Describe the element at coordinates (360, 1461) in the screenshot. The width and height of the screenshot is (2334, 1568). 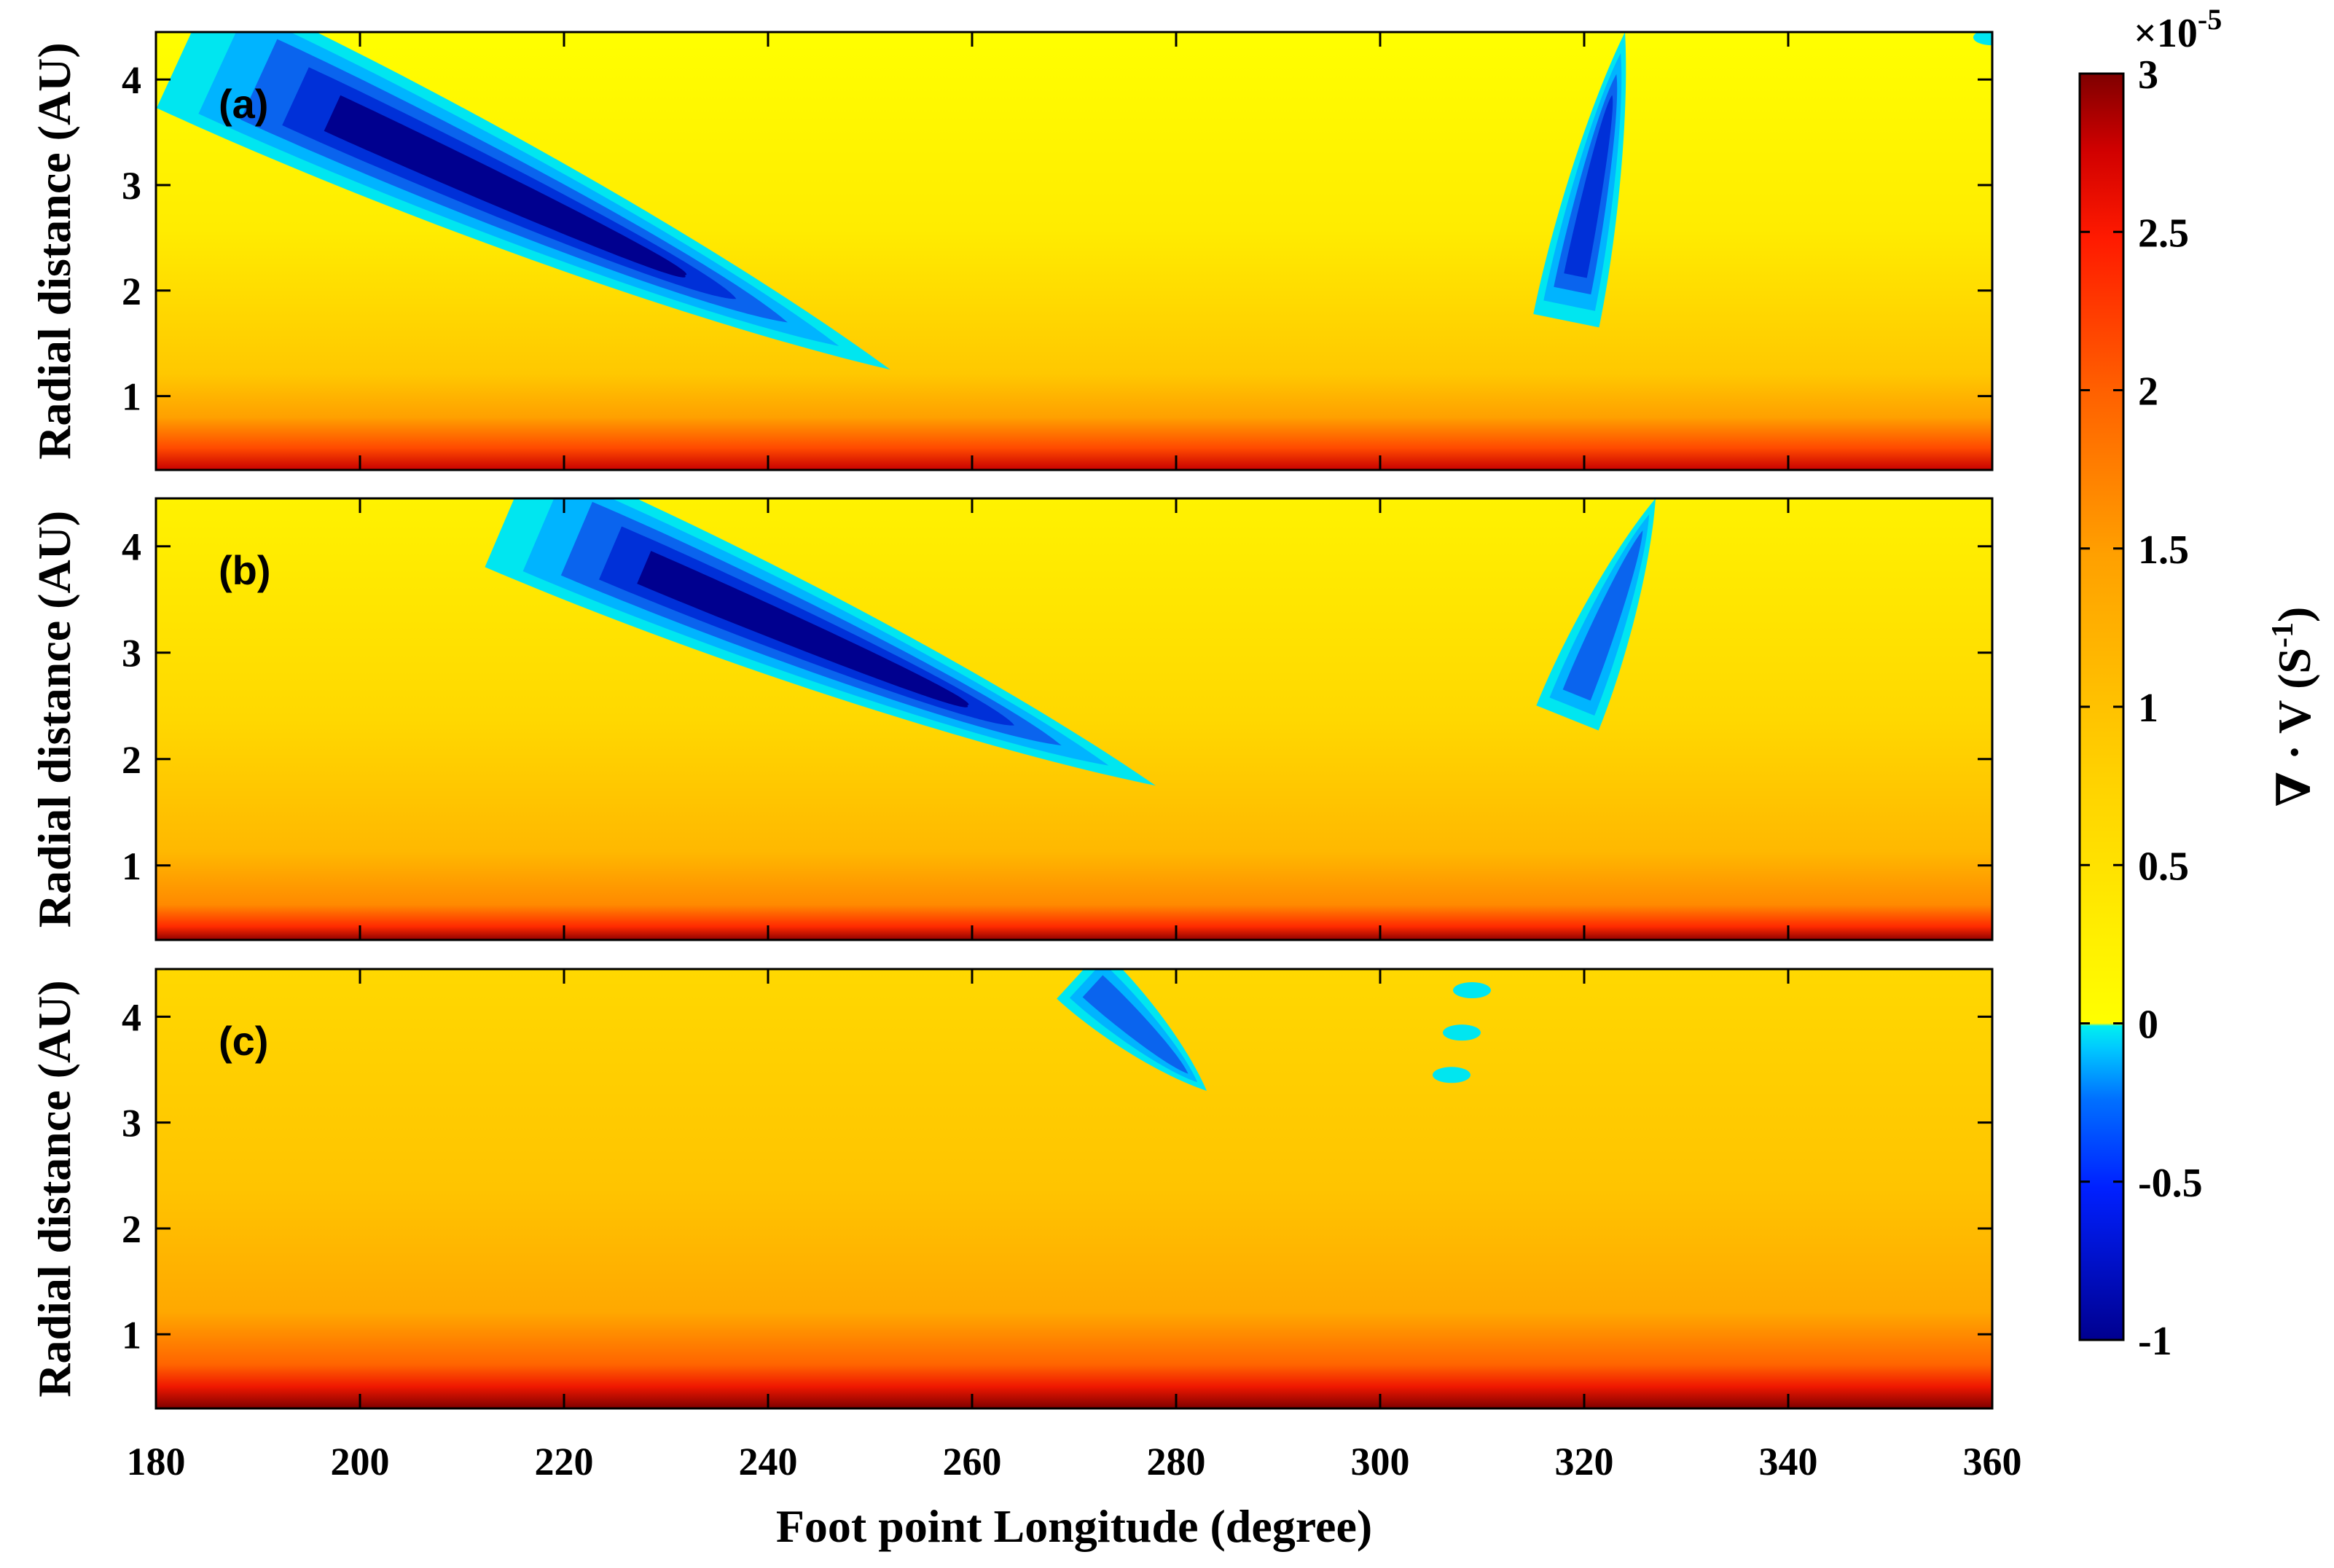
I see `x-tick-label: 200` at that location.